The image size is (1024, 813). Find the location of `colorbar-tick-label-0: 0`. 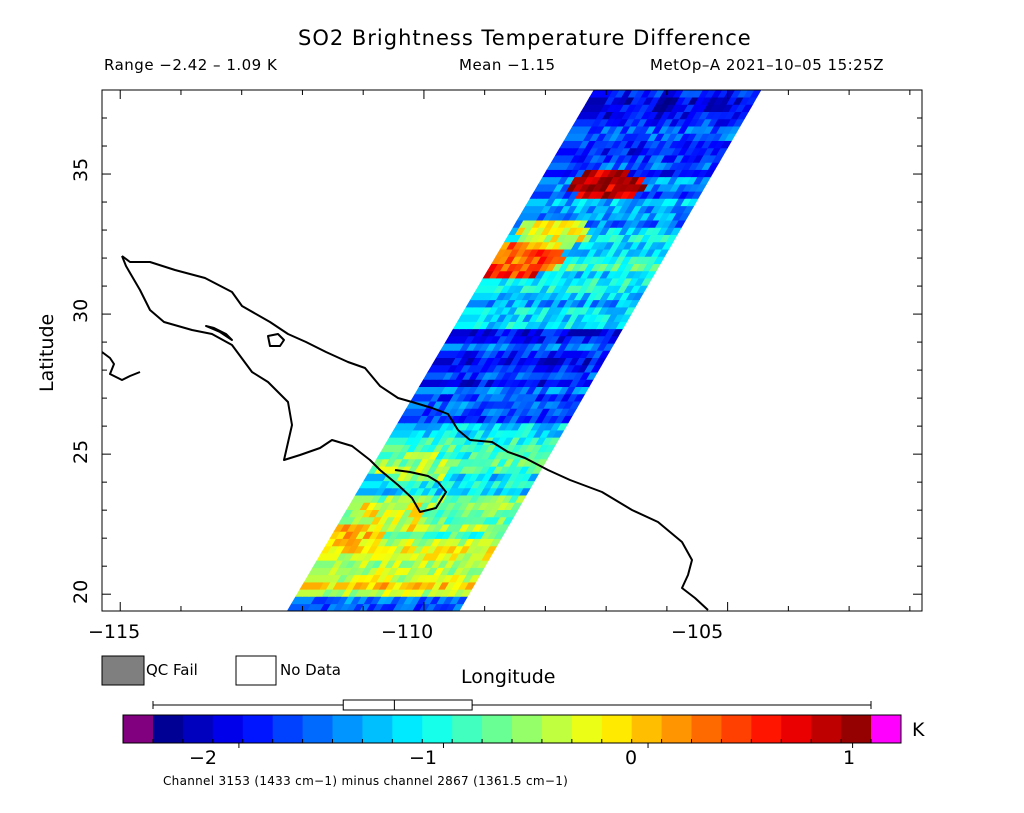

colorbar-tick-label-0: 0 is located at coordinates (631, 758).